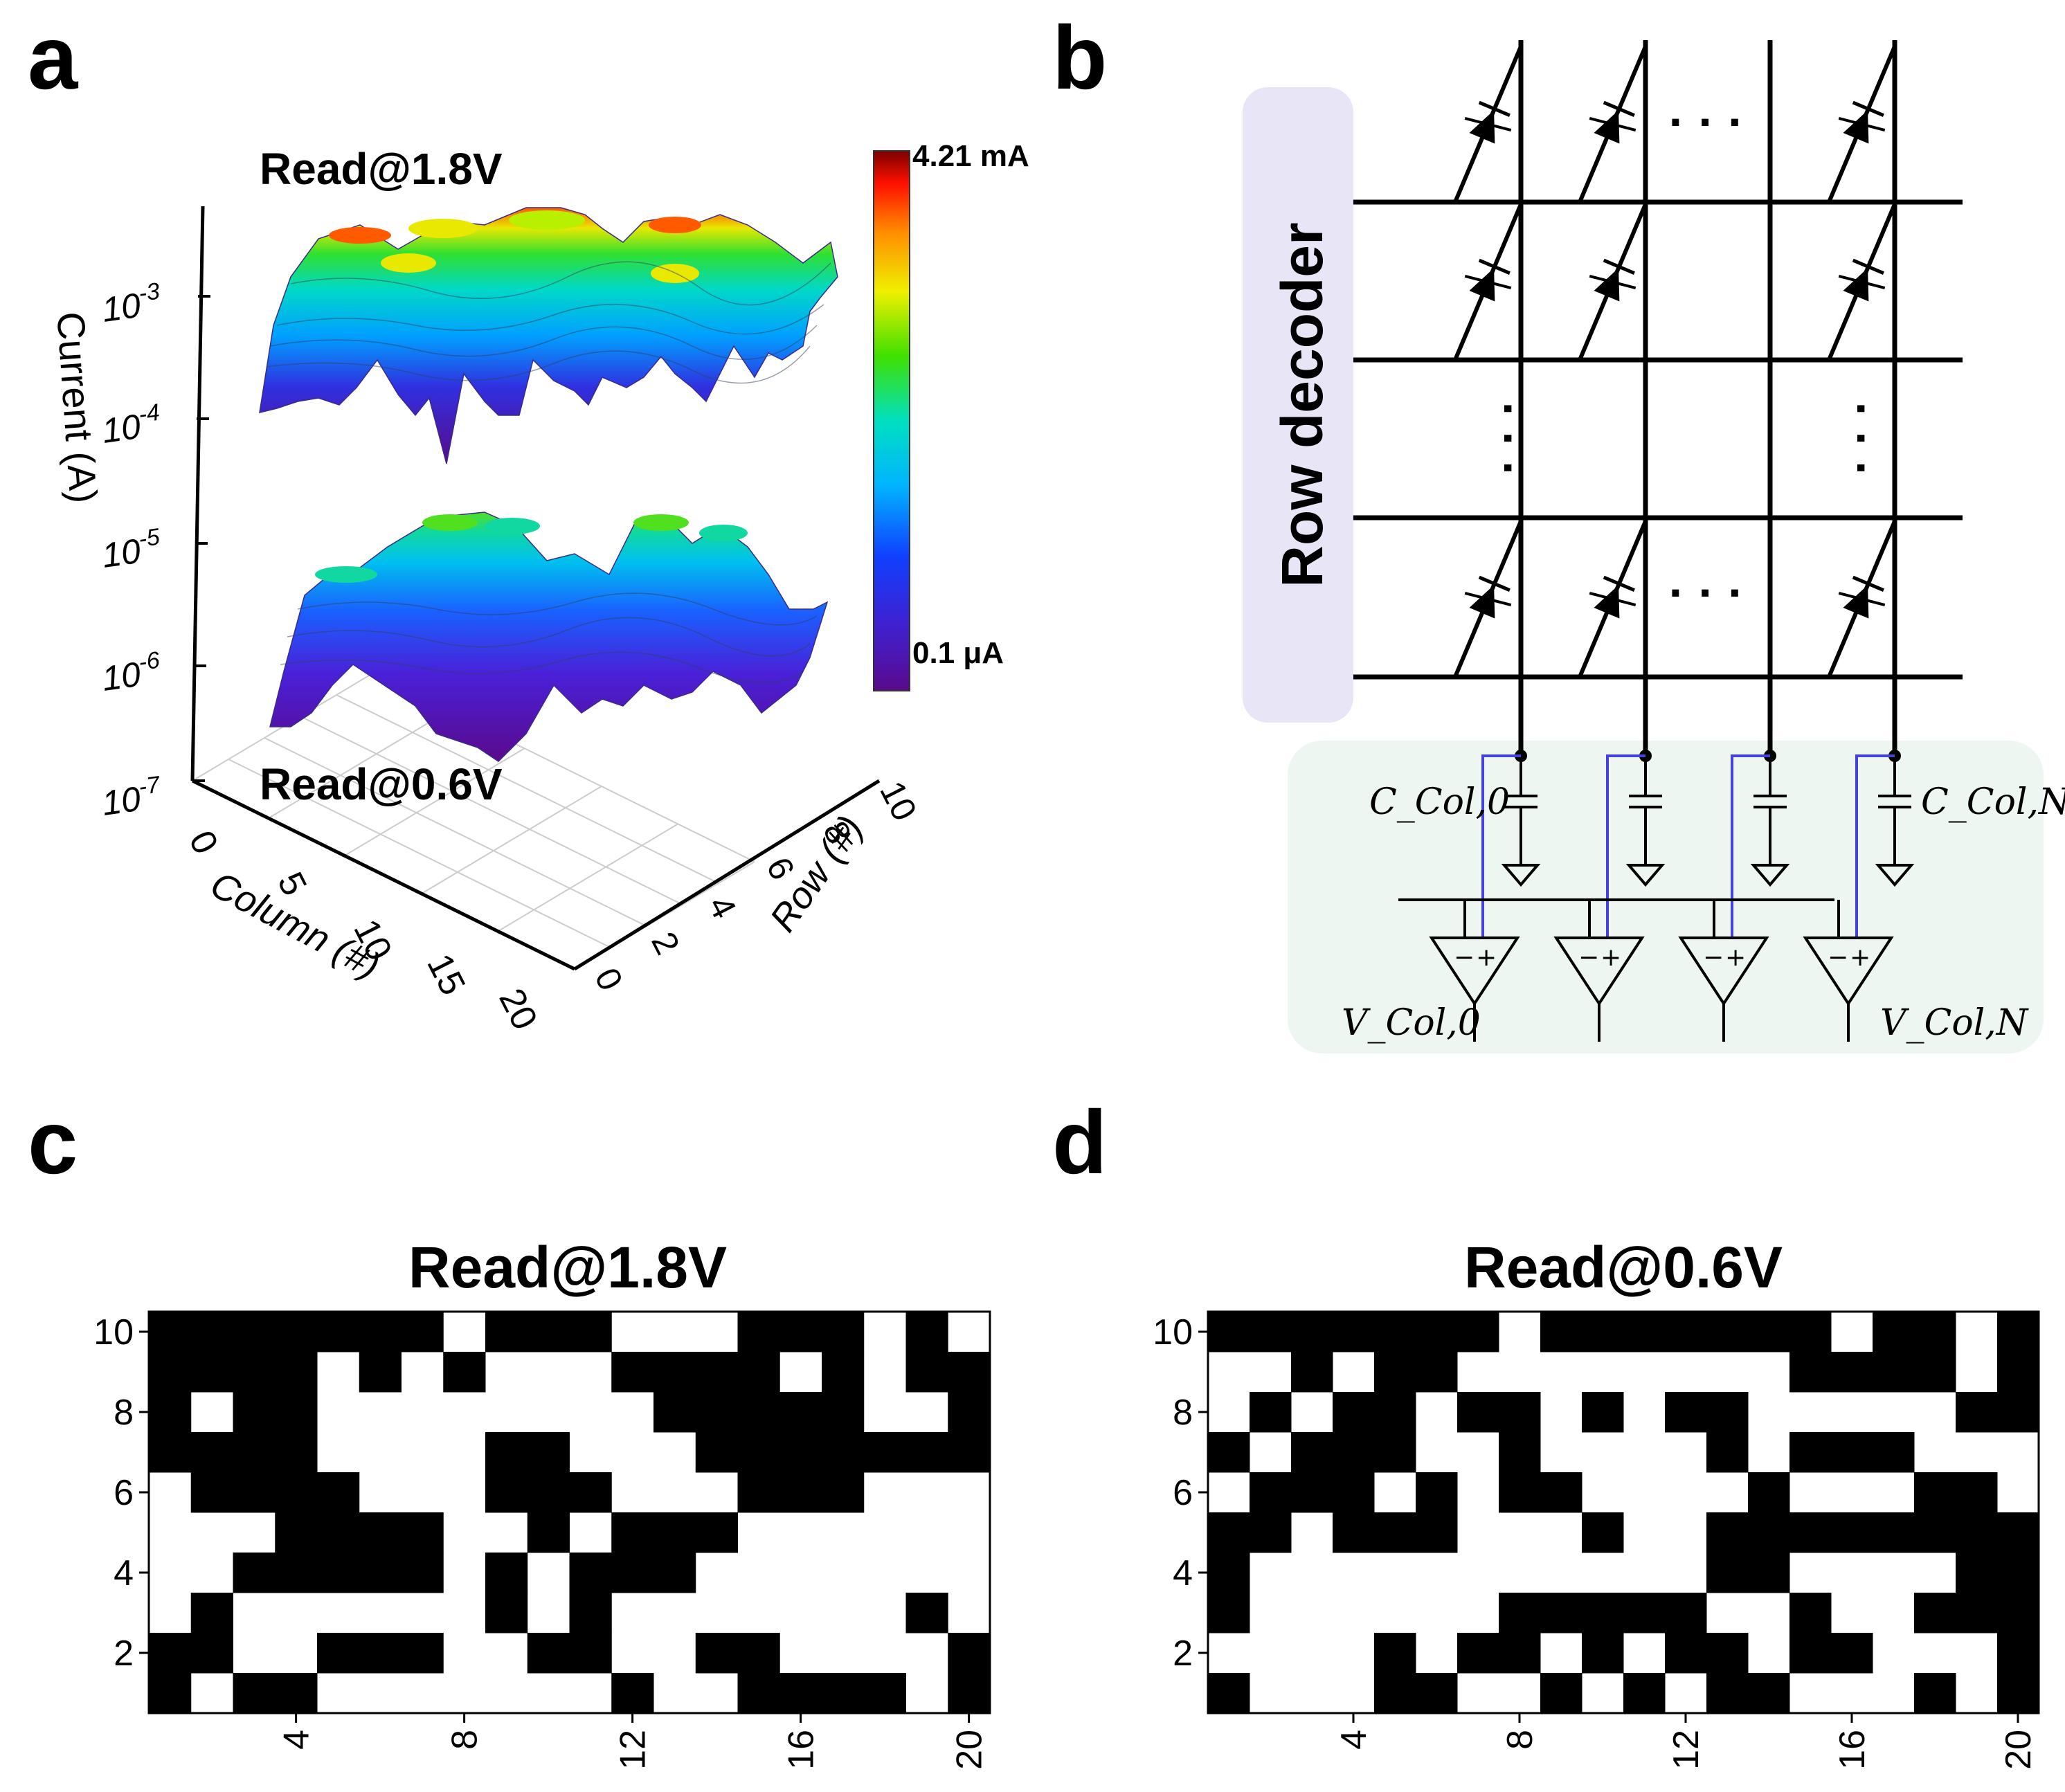 The width and height of the screenshot is (2065, 1792). Describe the element at coordinates (1861, 440) in the screenshot. I see `ellipsis-right-vertical: · · ·` at that location.